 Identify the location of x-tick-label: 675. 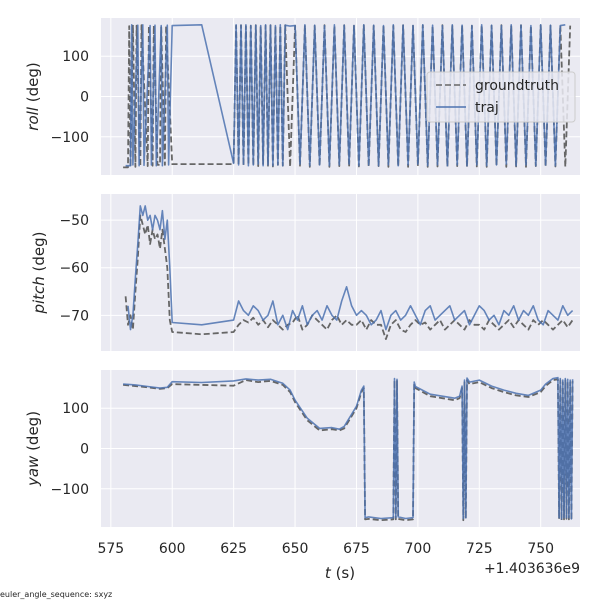
(356, 549).